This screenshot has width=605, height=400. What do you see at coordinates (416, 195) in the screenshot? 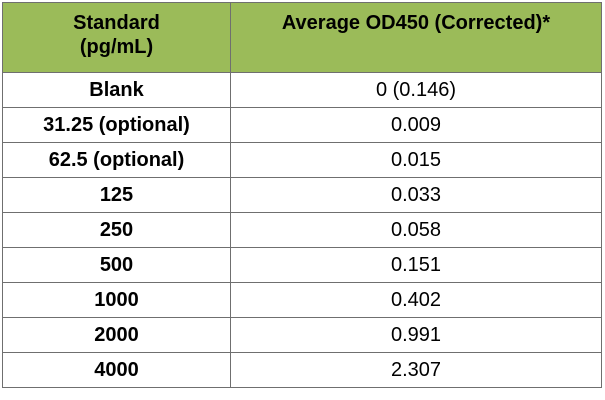
I see `od-cell: 0.033` at bounding box center [416, 195].